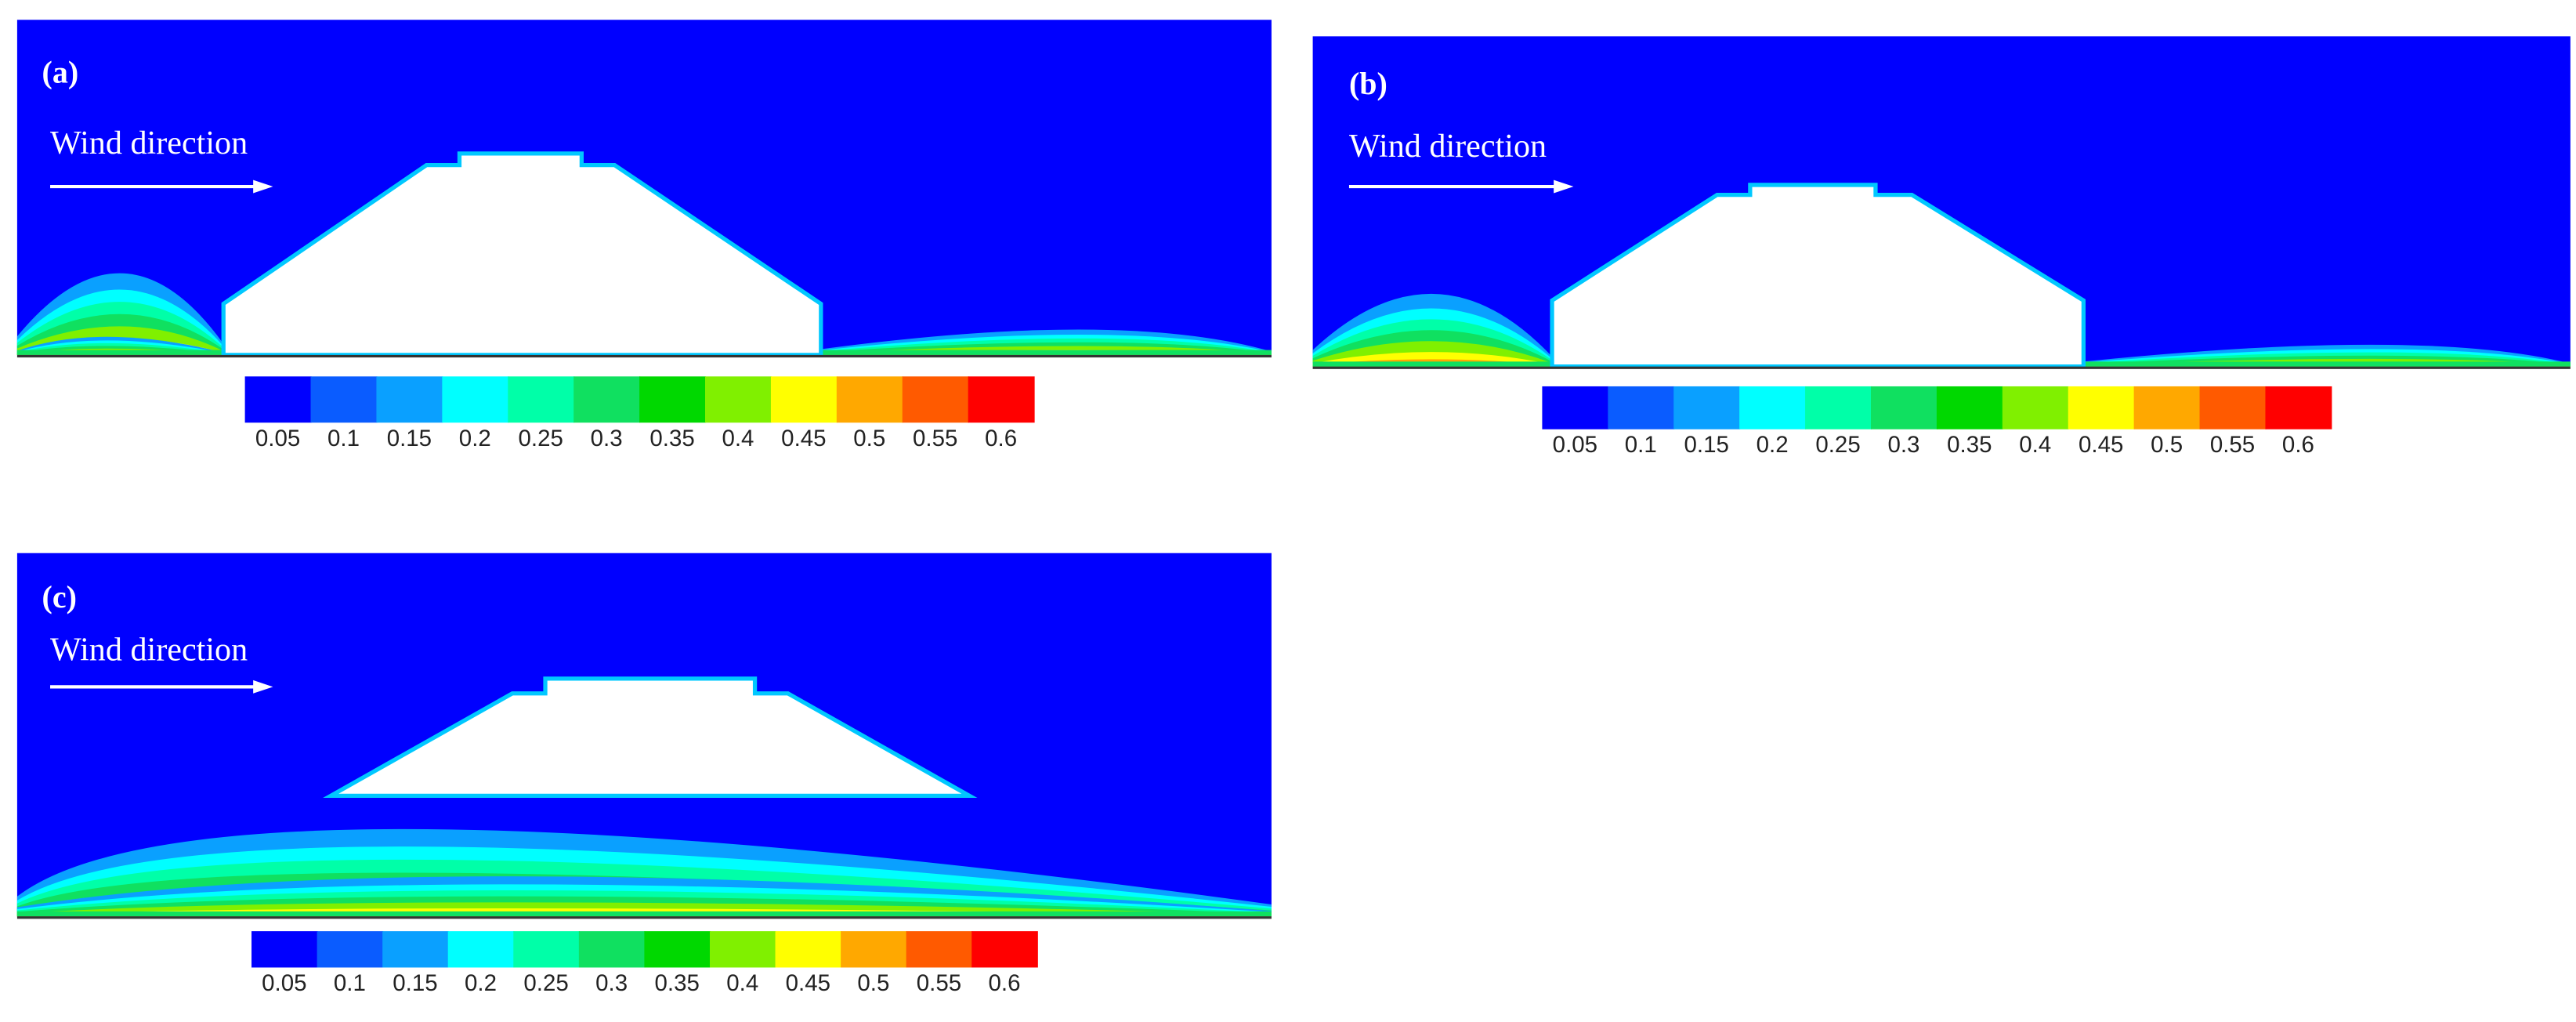  I want to click on panel-label: (b), so click(1368, 83).